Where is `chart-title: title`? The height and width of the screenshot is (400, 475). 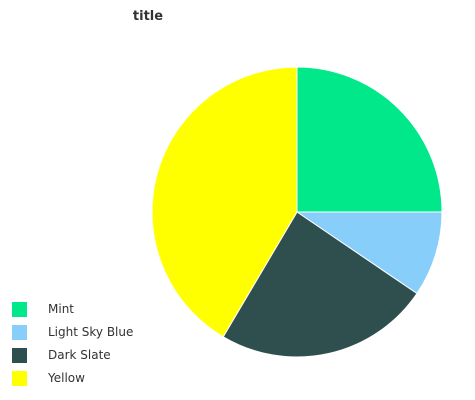 chart-title: title is located at coordinates (148, 16).